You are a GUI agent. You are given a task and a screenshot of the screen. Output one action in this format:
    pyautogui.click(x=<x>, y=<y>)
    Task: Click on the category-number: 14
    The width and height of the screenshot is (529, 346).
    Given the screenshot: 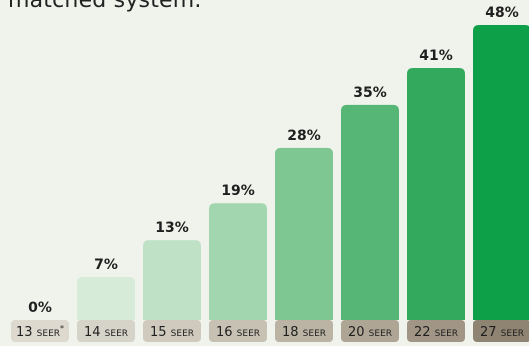 What is the action you would take?
    pyautogui.click(x=92, y=332)
    